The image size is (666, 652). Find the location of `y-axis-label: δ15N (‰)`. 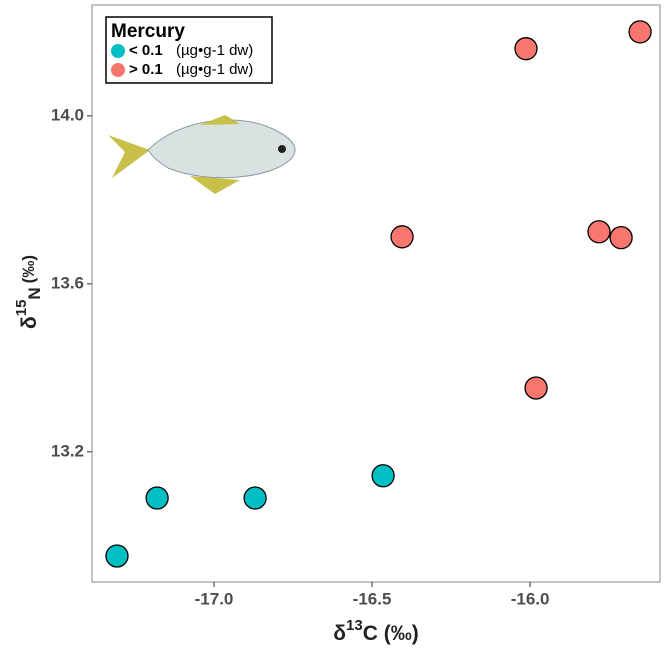

y-axis-label: δ15N (‰) is located at coordinates (29, 292).